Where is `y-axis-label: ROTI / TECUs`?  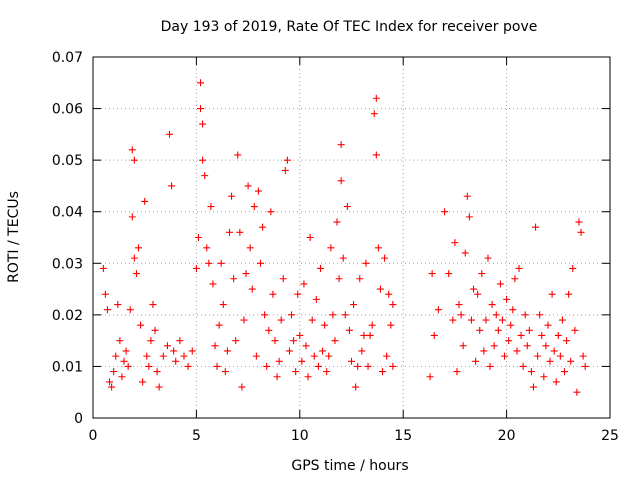 y-axis-label: ROTI / TECUs is located at coordinates (14, 237).